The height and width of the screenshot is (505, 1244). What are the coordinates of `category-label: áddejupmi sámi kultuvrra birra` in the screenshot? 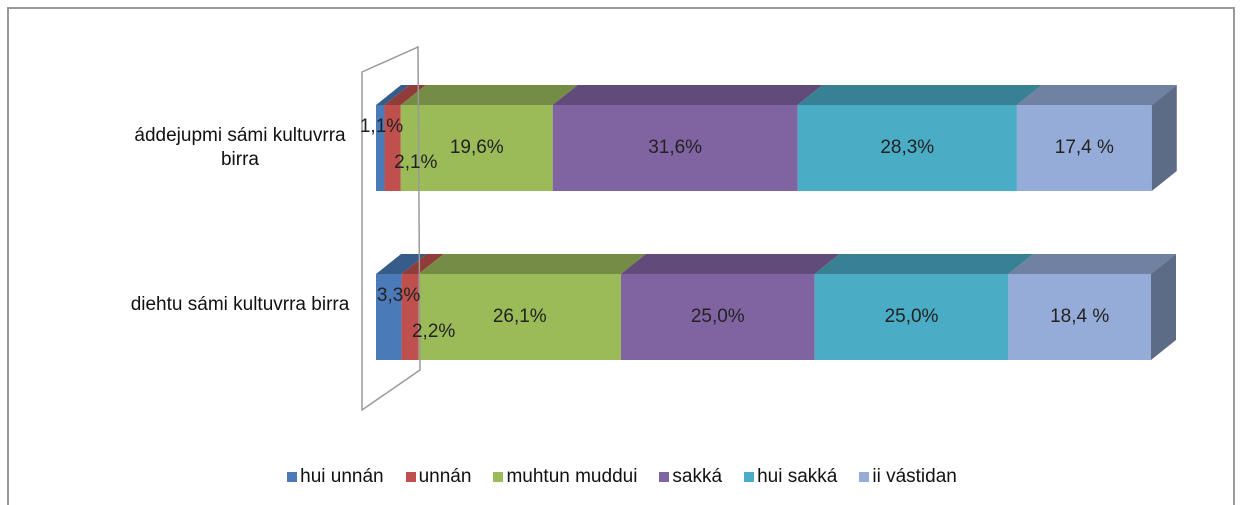 It's located at (240, 147).